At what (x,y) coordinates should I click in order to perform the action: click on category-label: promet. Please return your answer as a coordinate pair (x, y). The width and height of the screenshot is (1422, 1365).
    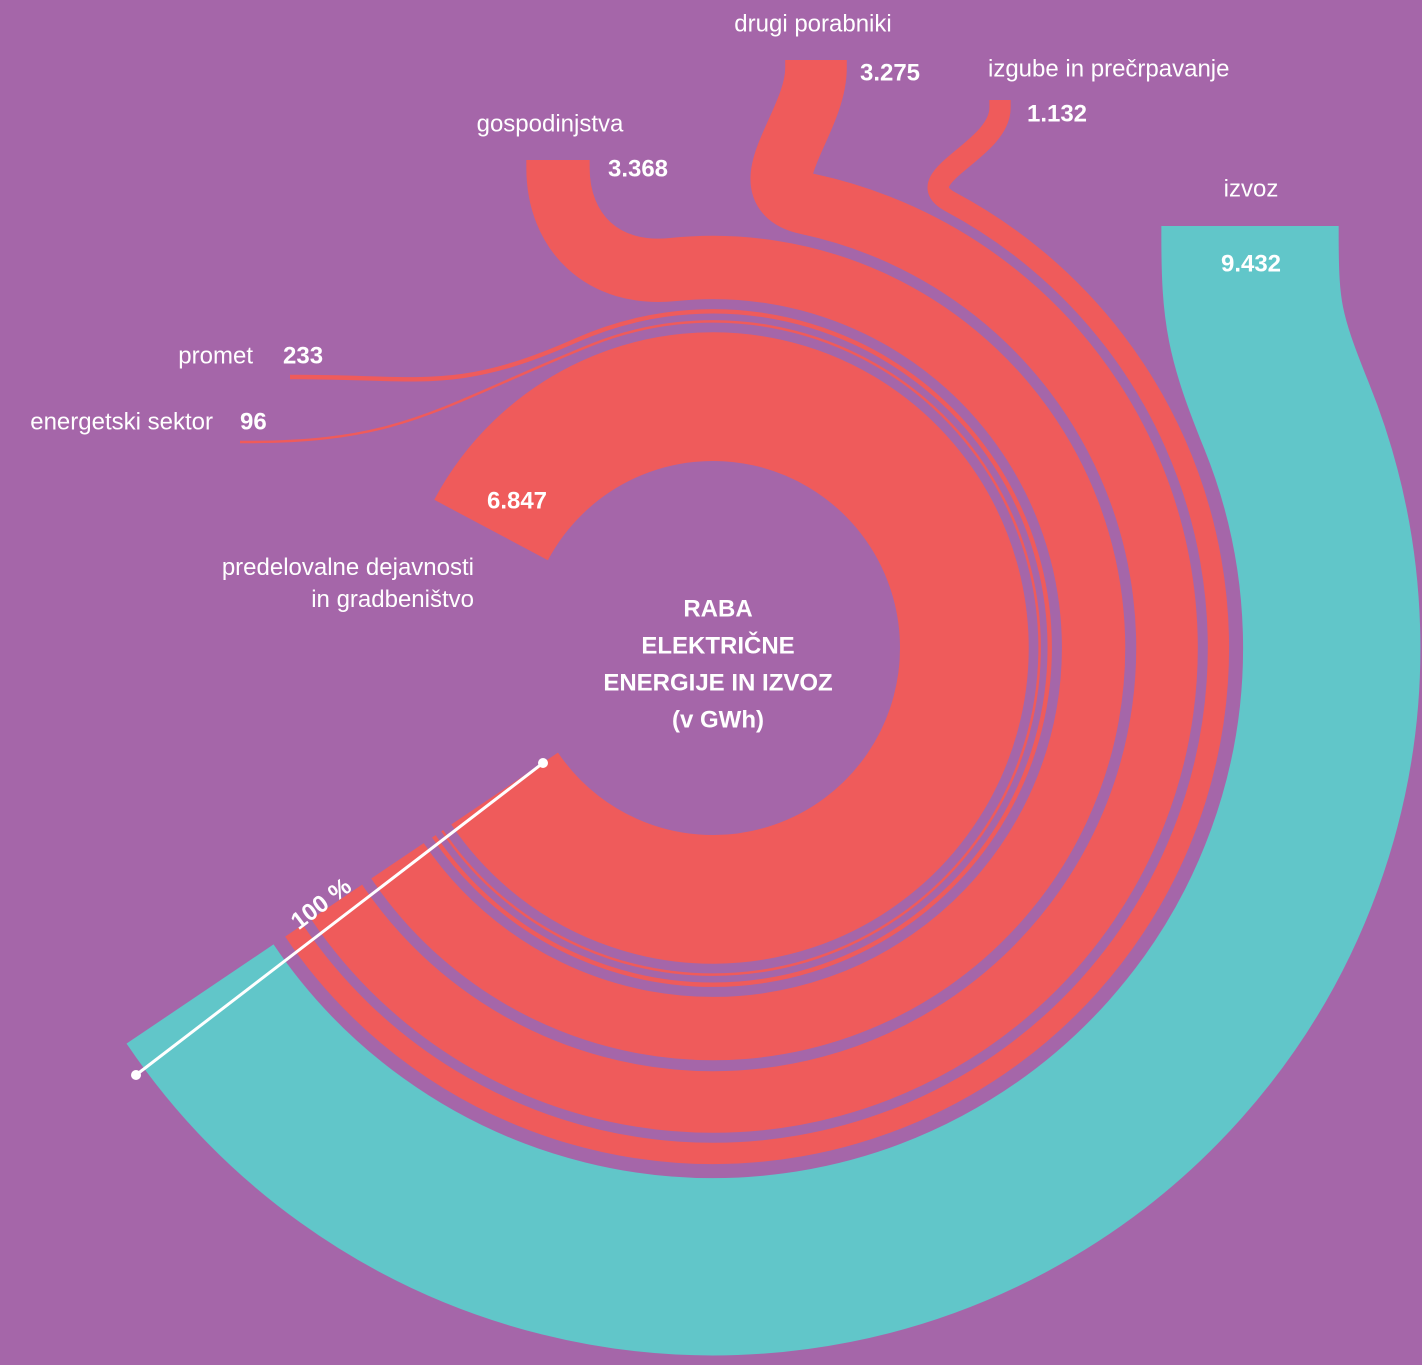
    Looking at the image, I should click on (215, 355).